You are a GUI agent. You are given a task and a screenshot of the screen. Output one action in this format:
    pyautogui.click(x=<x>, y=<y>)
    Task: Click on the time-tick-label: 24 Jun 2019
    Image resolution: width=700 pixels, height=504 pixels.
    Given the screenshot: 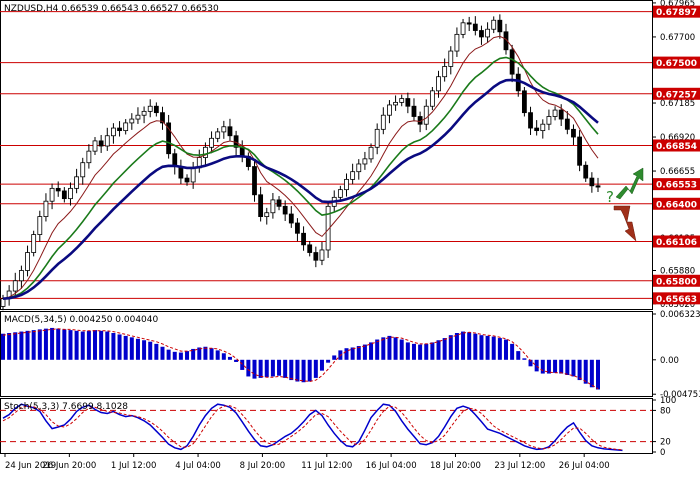 What is the action you would take?
    pyautogui.click(x=30, y=466)
    